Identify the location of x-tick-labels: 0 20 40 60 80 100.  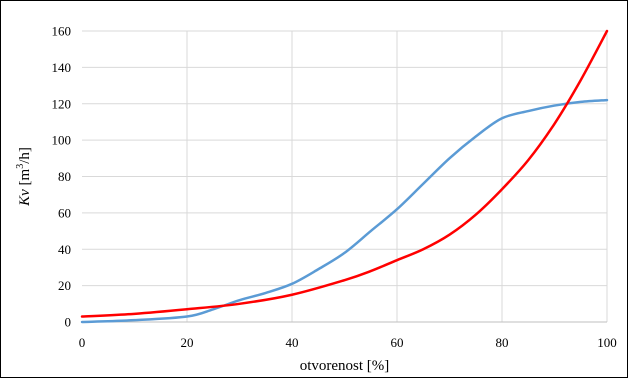
(348, 342).